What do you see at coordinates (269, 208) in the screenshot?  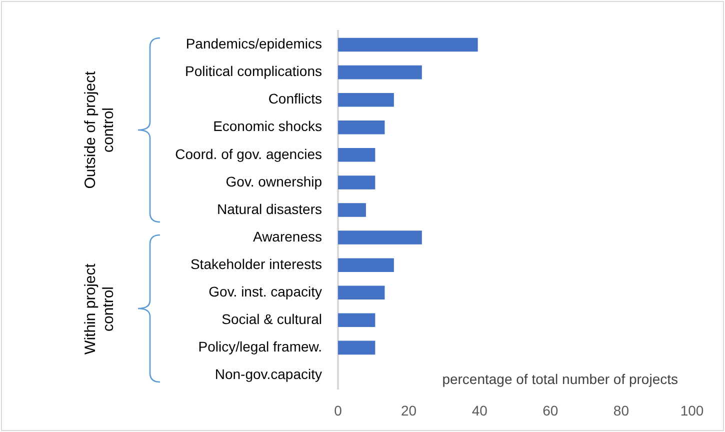 I see `y-tick-label: Natural disasters` at bounding box center [269, 208].